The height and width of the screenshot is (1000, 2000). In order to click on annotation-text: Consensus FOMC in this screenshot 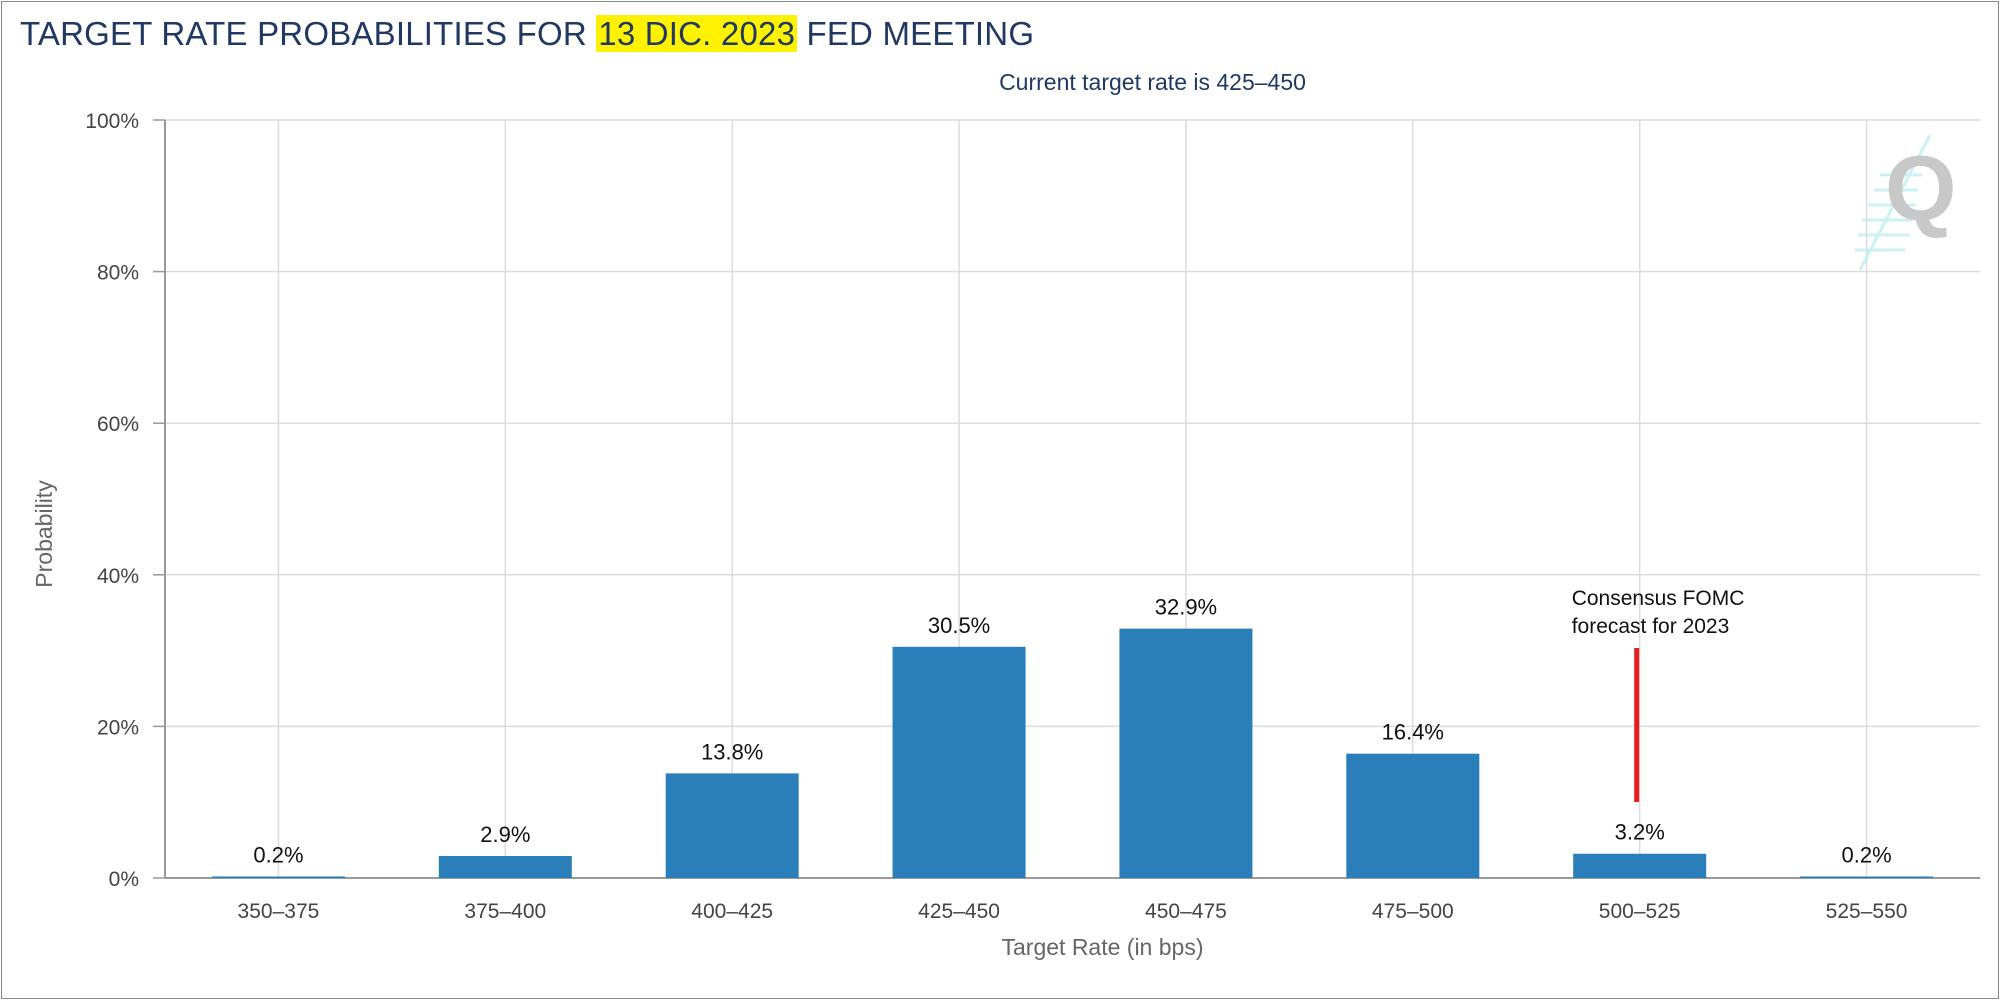, I will do `click(1658, 598)`.